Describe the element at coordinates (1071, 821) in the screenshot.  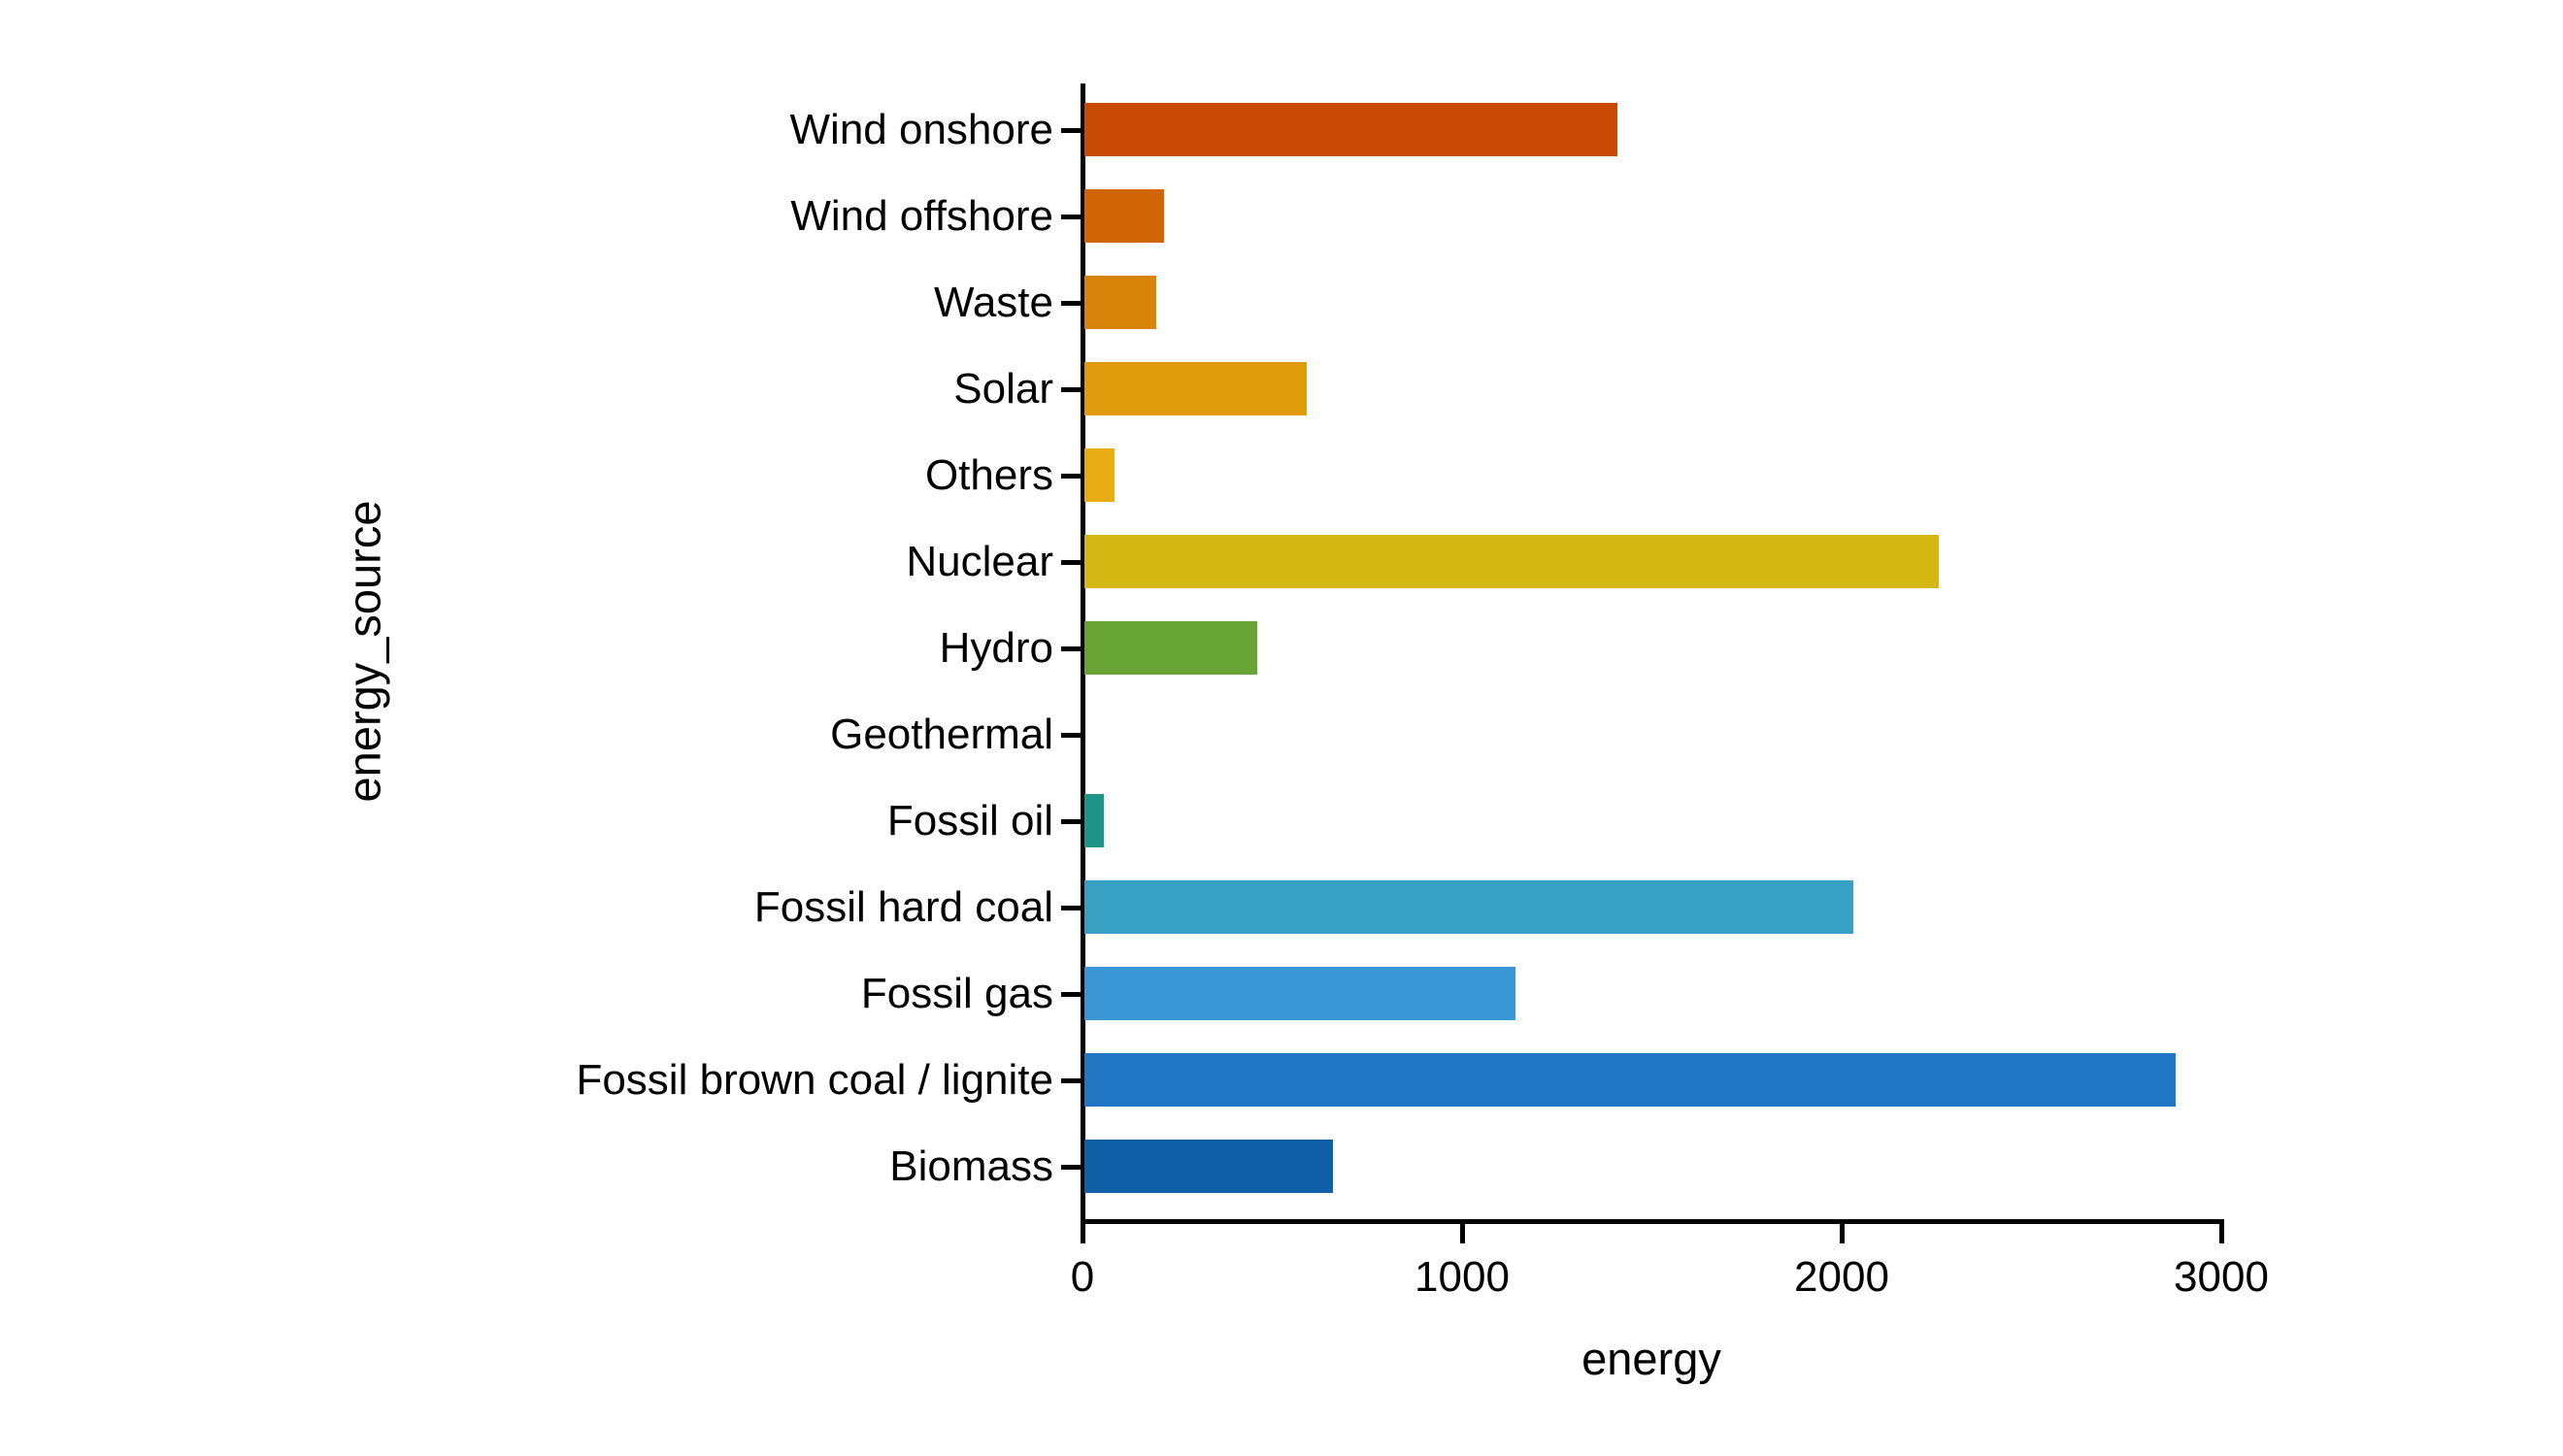
I see `y-tick-mark-fossil-oil` at that location.